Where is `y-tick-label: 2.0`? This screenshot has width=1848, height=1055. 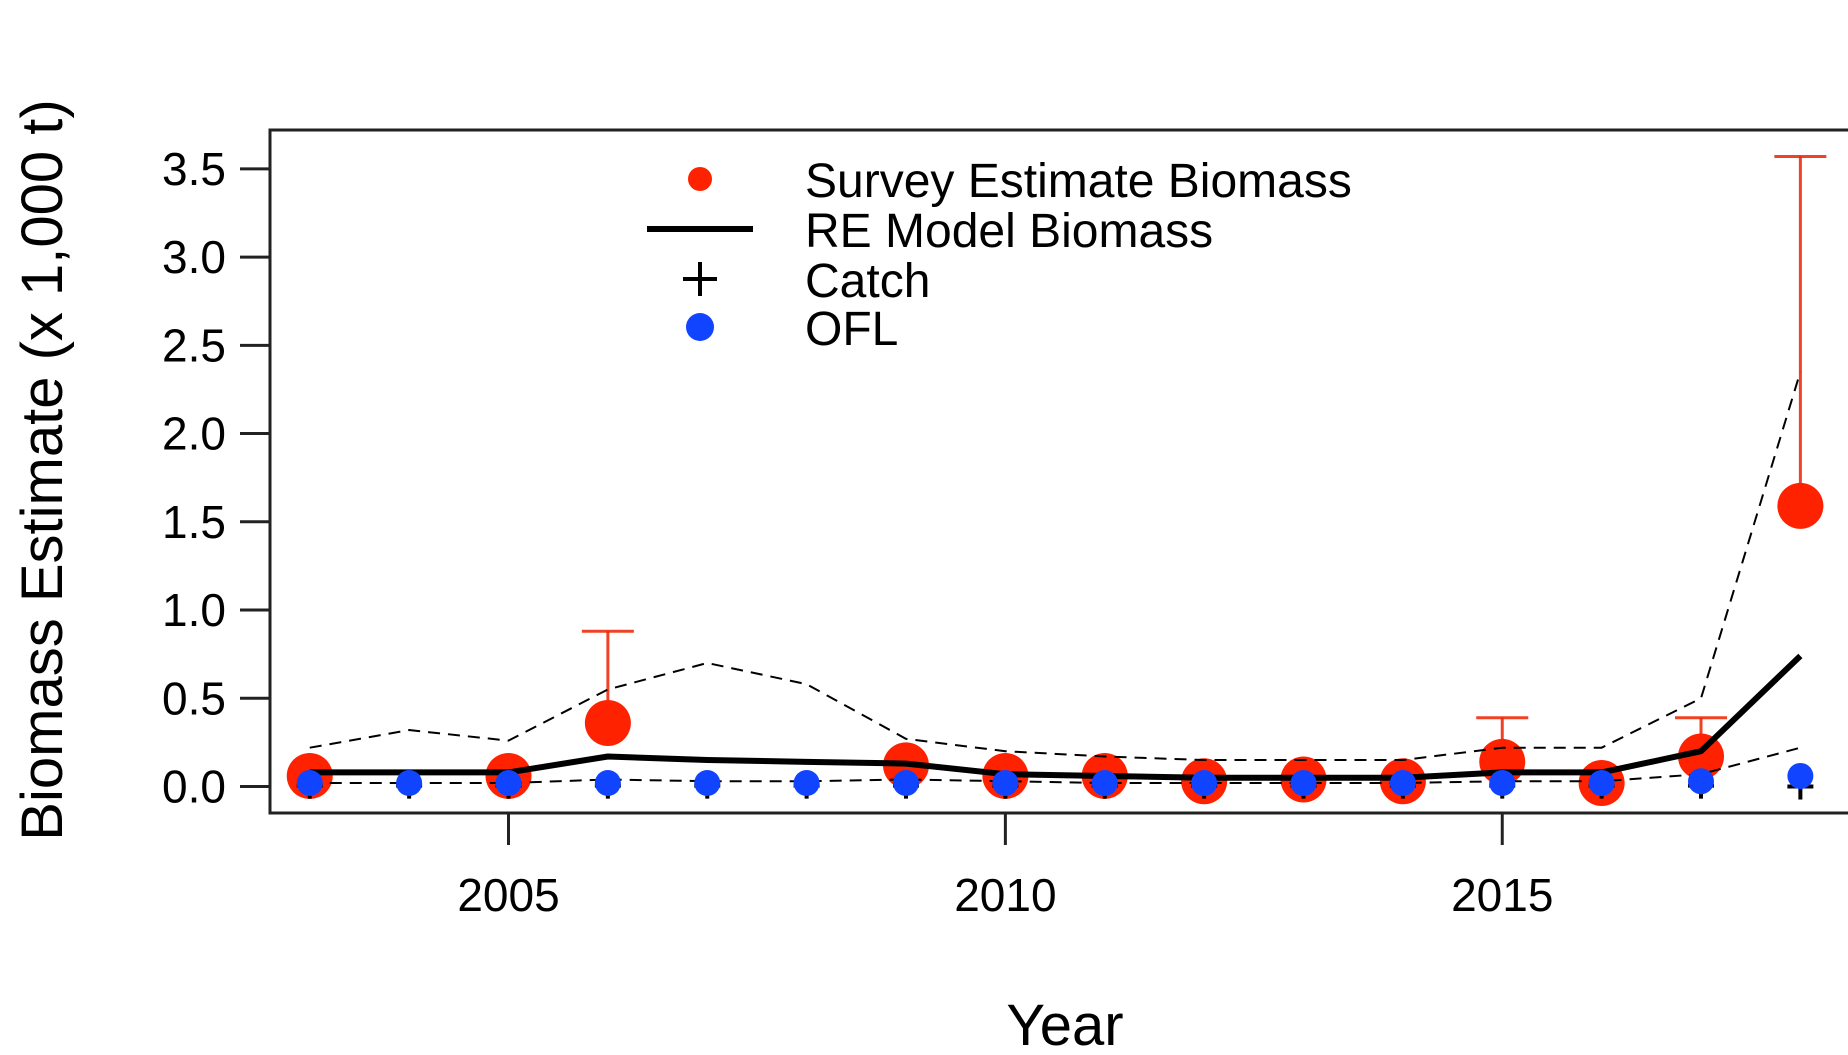 y-tick-label: 2.0 is located at coordinates (194, 434).